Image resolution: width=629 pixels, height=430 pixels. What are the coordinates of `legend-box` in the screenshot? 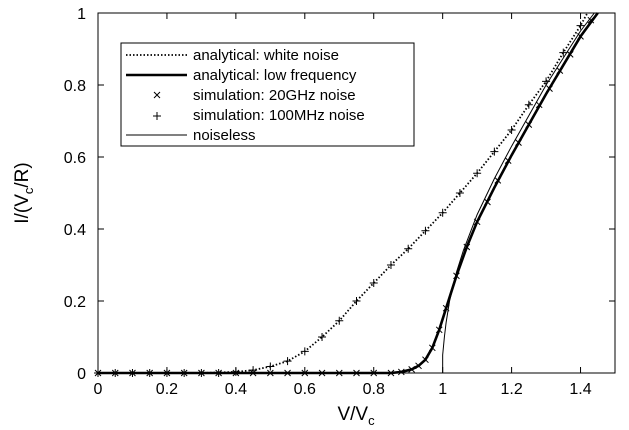 It's located at (267, 94).